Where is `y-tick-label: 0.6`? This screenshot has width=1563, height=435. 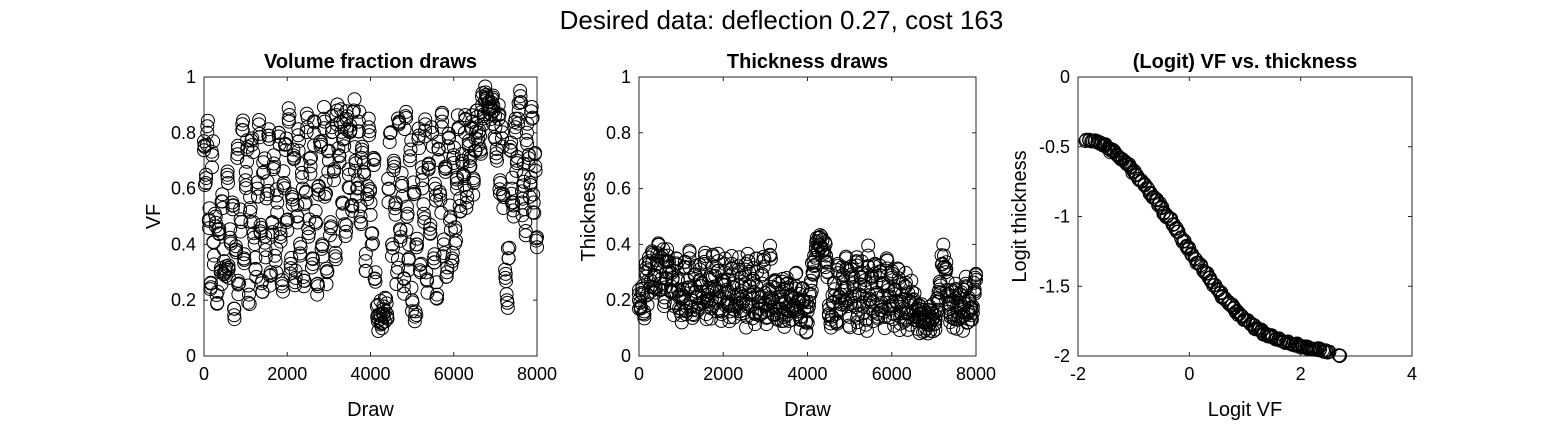
y-tick-label: 0.6 is located at coordinates (183, 189).